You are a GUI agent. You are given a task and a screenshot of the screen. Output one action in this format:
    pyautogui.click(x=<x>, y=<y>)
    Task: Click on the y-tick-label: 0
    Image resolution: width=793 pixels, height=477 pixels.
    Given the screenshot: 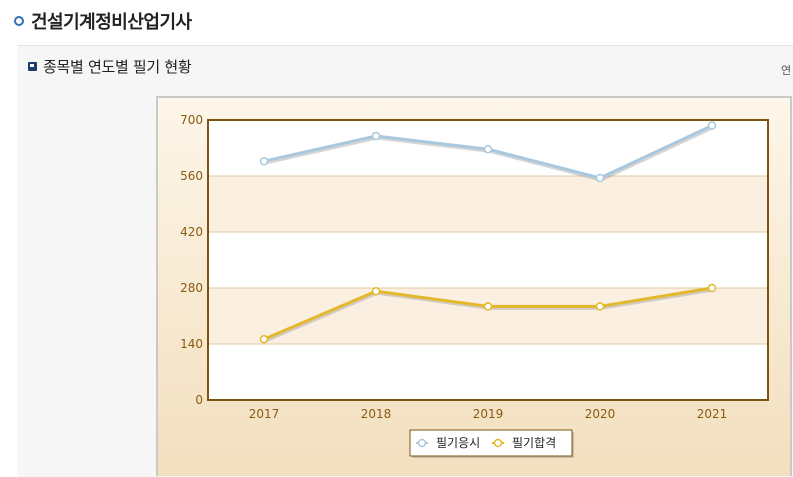 What is the action you would take?
    pyautogui.click(x=199, y=400)
    